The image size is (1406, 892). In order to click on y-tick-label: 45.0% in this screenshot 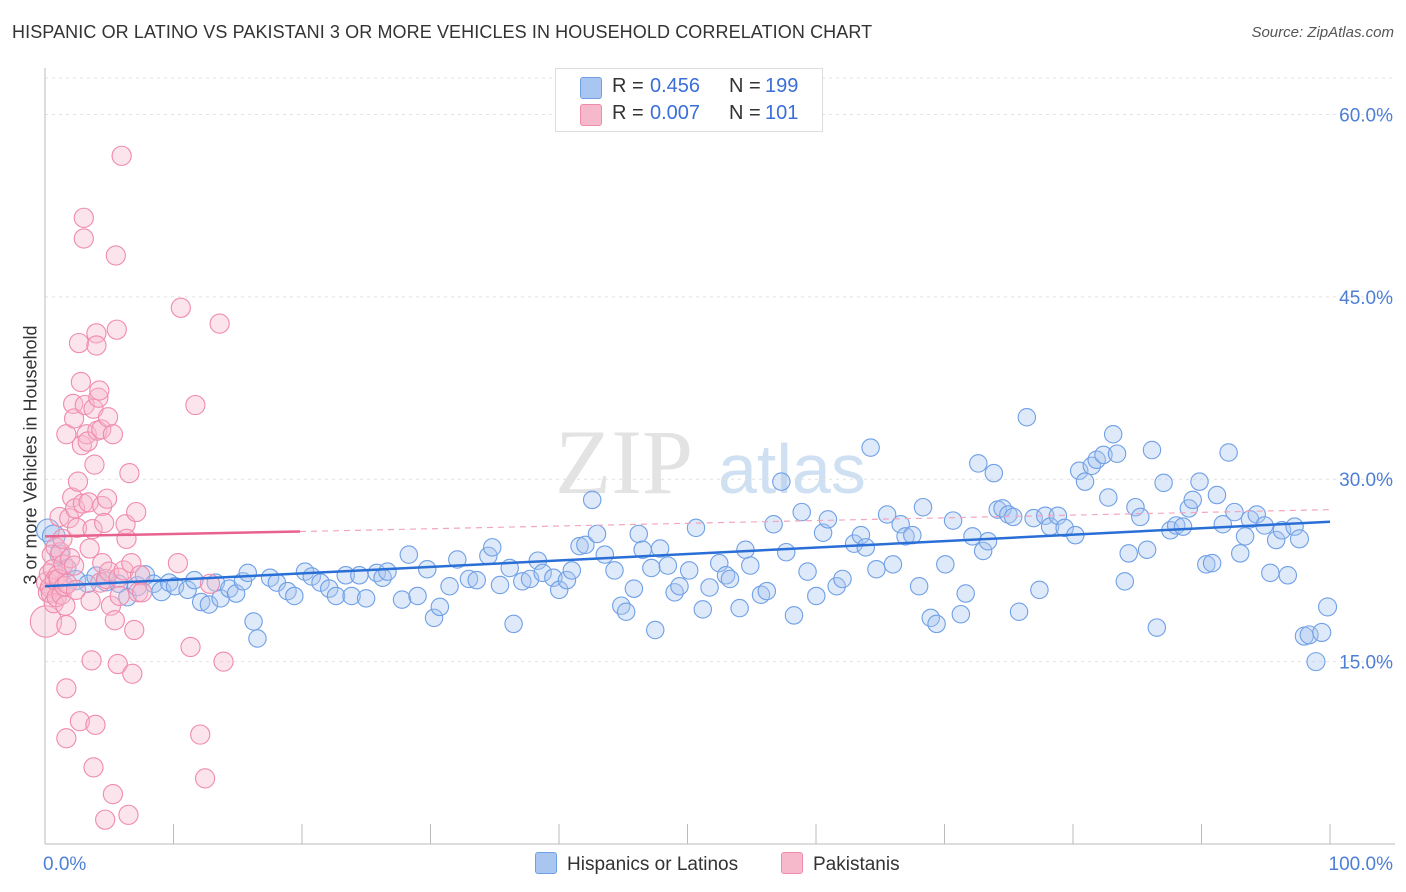, I will do `click(1366, 298)`.